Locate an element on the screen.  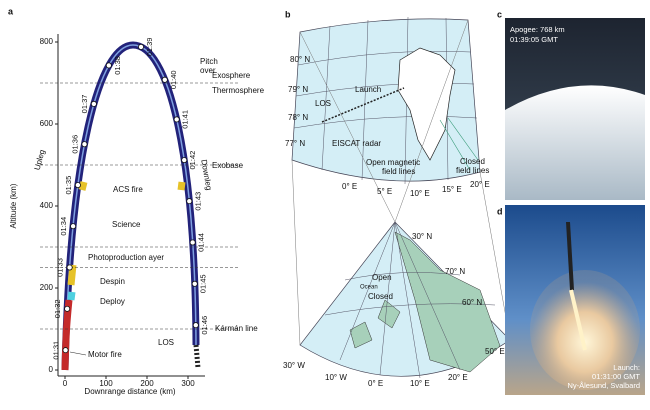
layer-label: Thermosphere is located at coordinates (238, 90).